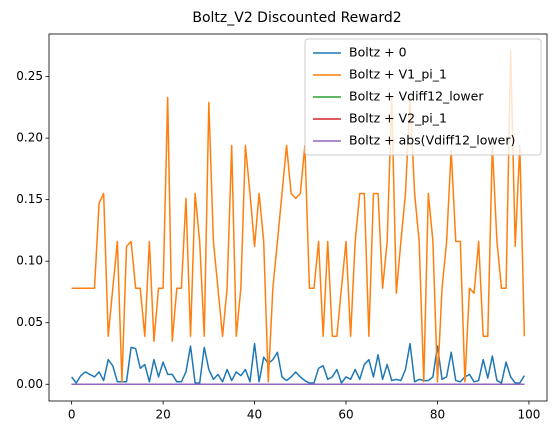 The width and height of the screenshot is (556, 435). Describe the element at coordinates (528, 415) in the screenshot. I see `x-tick-label: 100` at that location.